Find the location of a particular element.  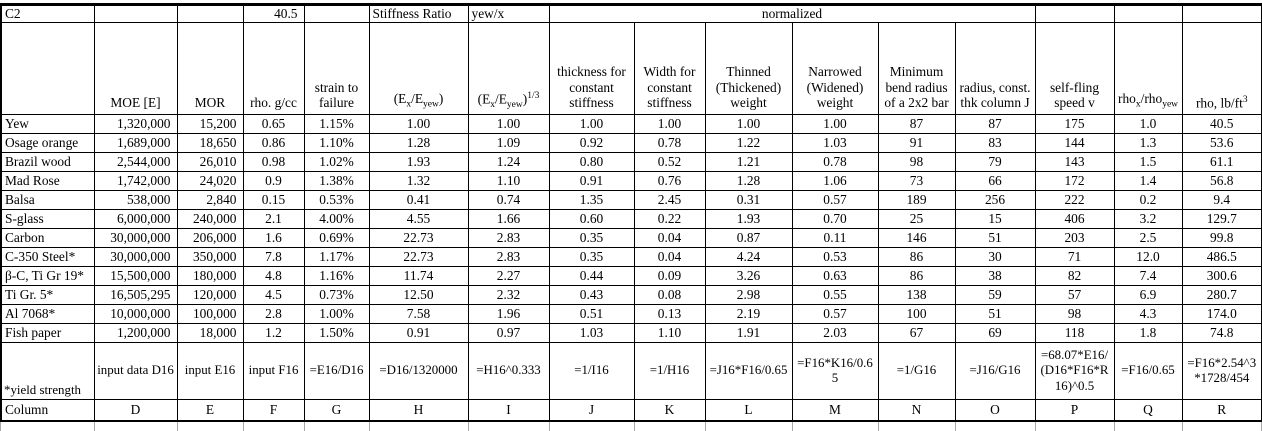

data-cell: 172 is located at coordinates (1074, 181).